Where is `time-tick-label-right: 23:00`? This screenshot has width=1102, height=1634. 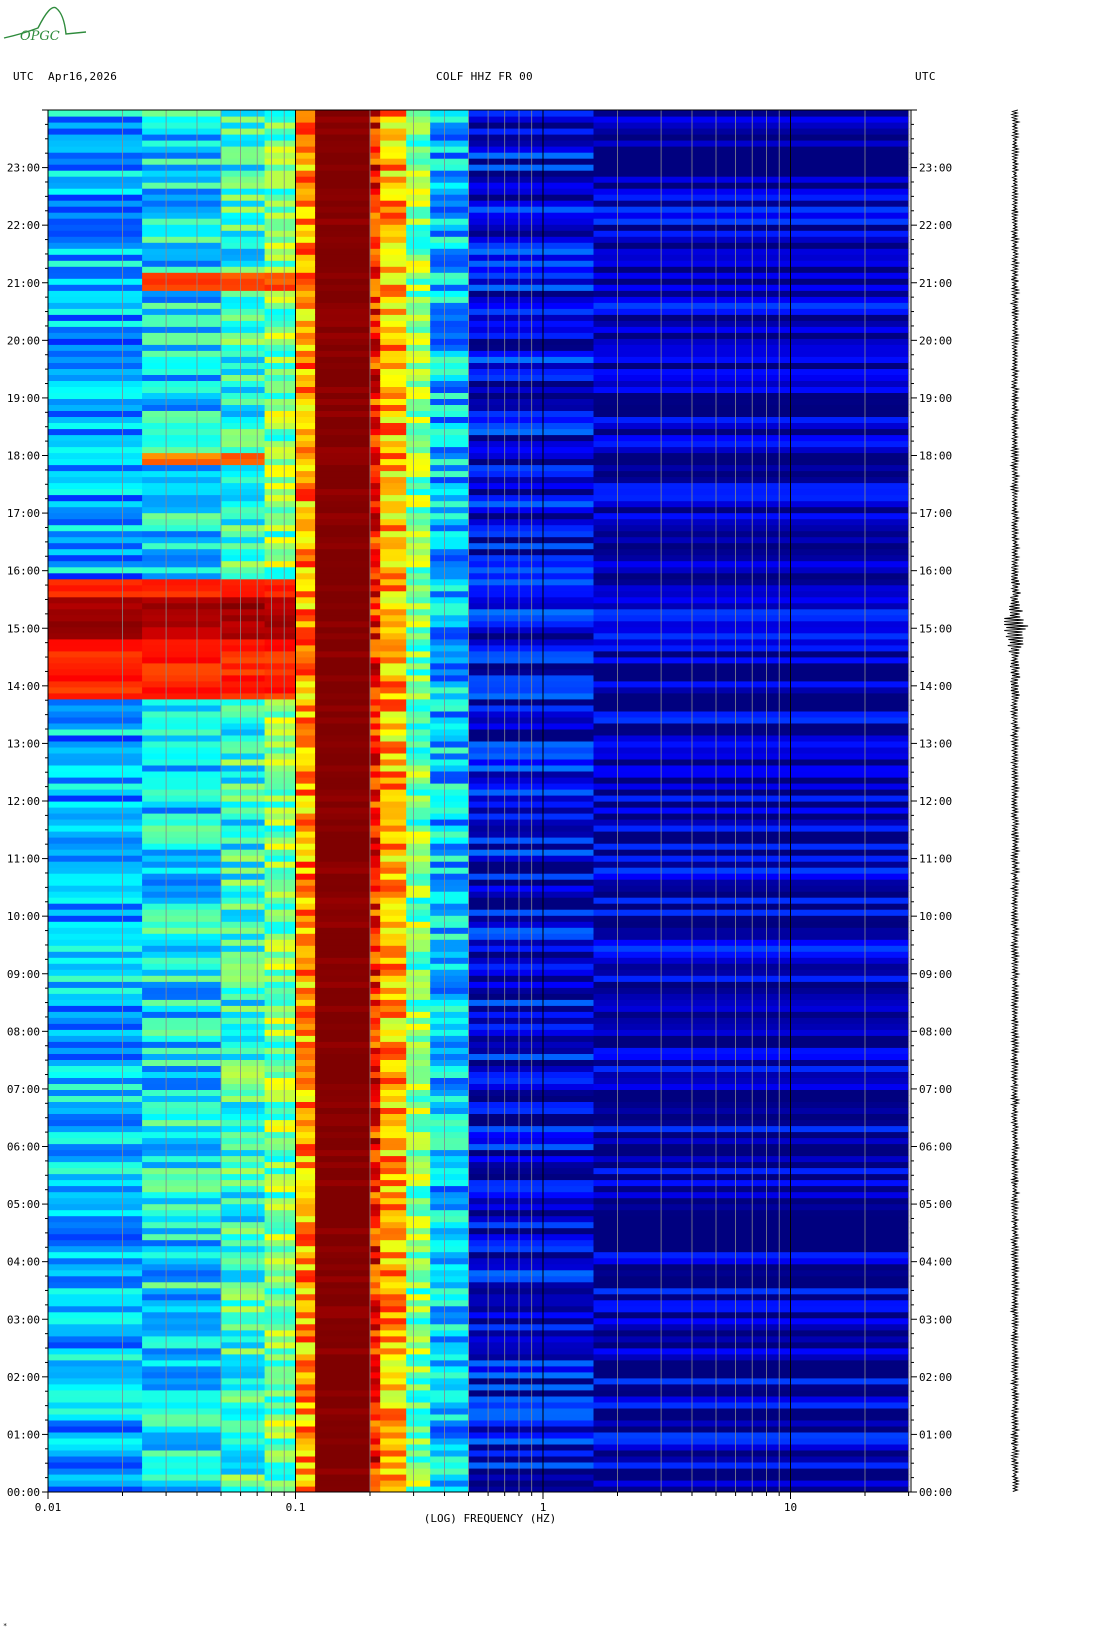
time-tick-label-right: 23:00 is located at coordinates (935, 168).